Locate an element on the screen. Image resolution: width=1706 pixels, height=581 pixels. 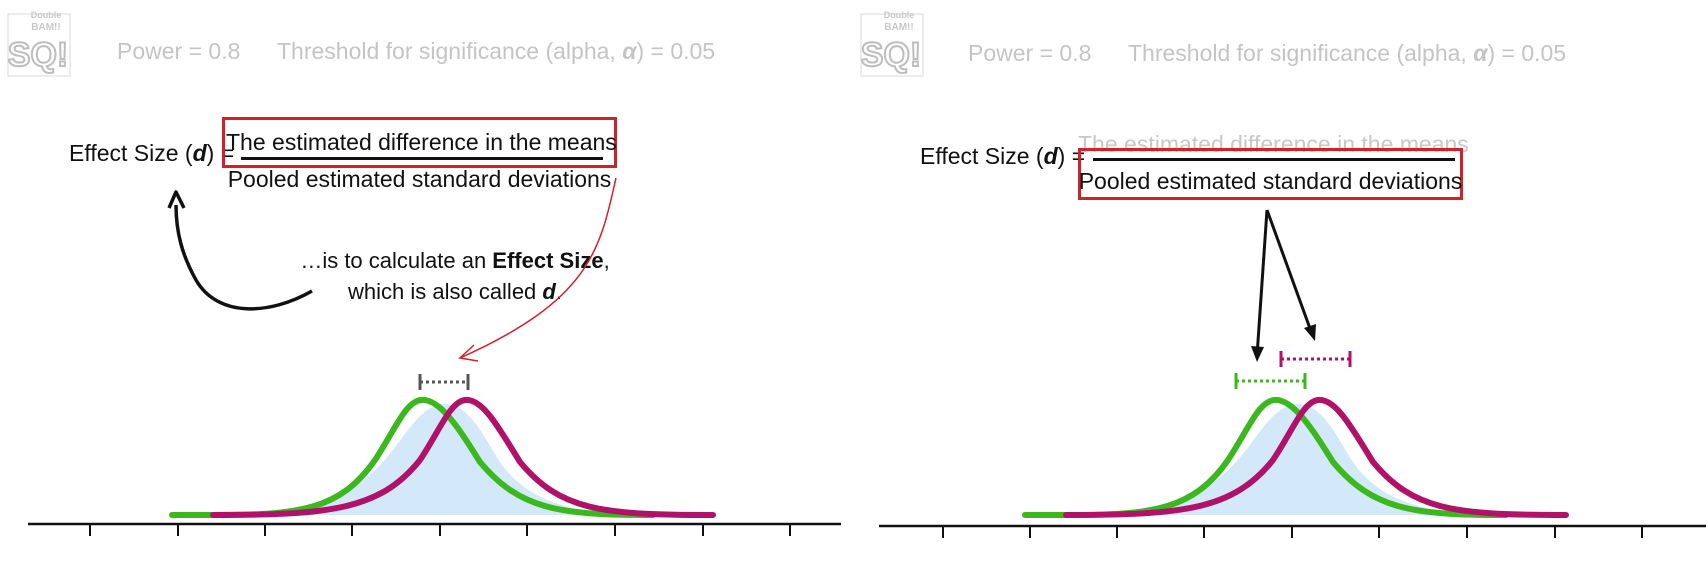
explanation-line2-symbol: d is located at coordinates (549, 291).